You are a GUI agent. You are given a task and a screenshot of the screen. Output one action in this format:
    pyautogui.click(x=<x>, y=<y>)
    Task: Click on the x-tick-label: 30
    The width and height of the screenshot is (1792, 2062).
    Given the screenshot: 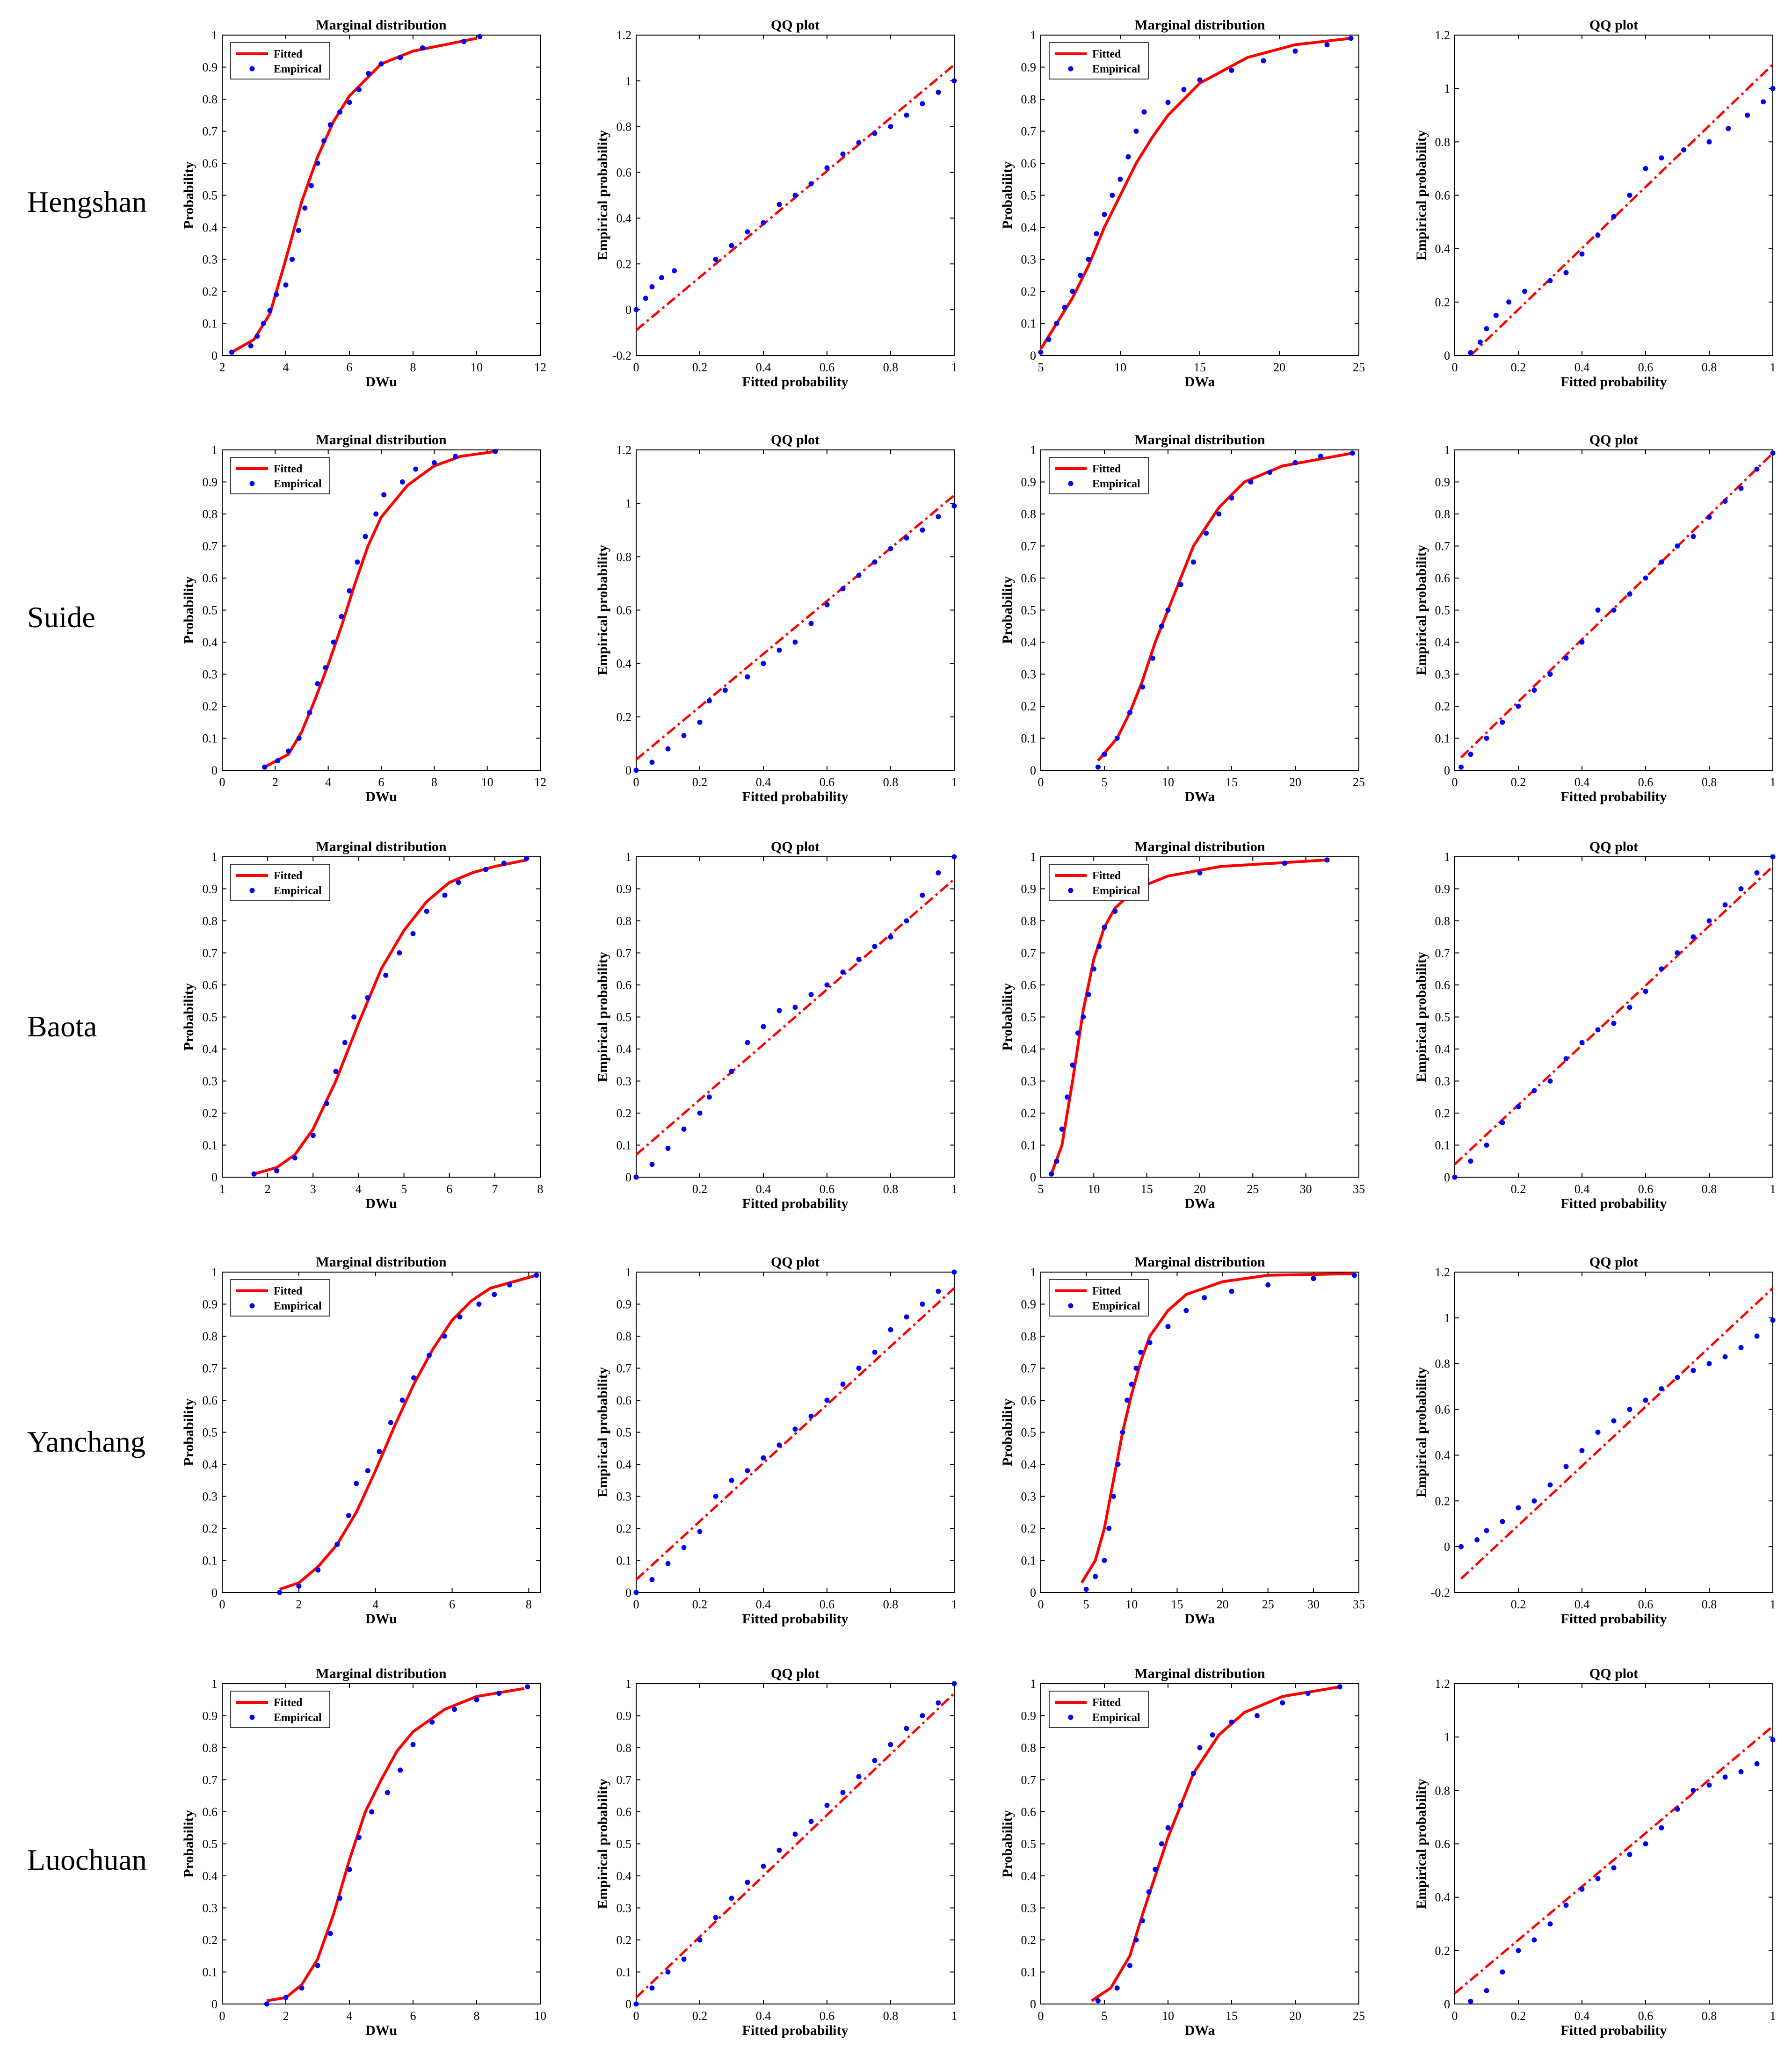 What is the action you would take?
    pyautogui.click(x=1306, y=1189)
    